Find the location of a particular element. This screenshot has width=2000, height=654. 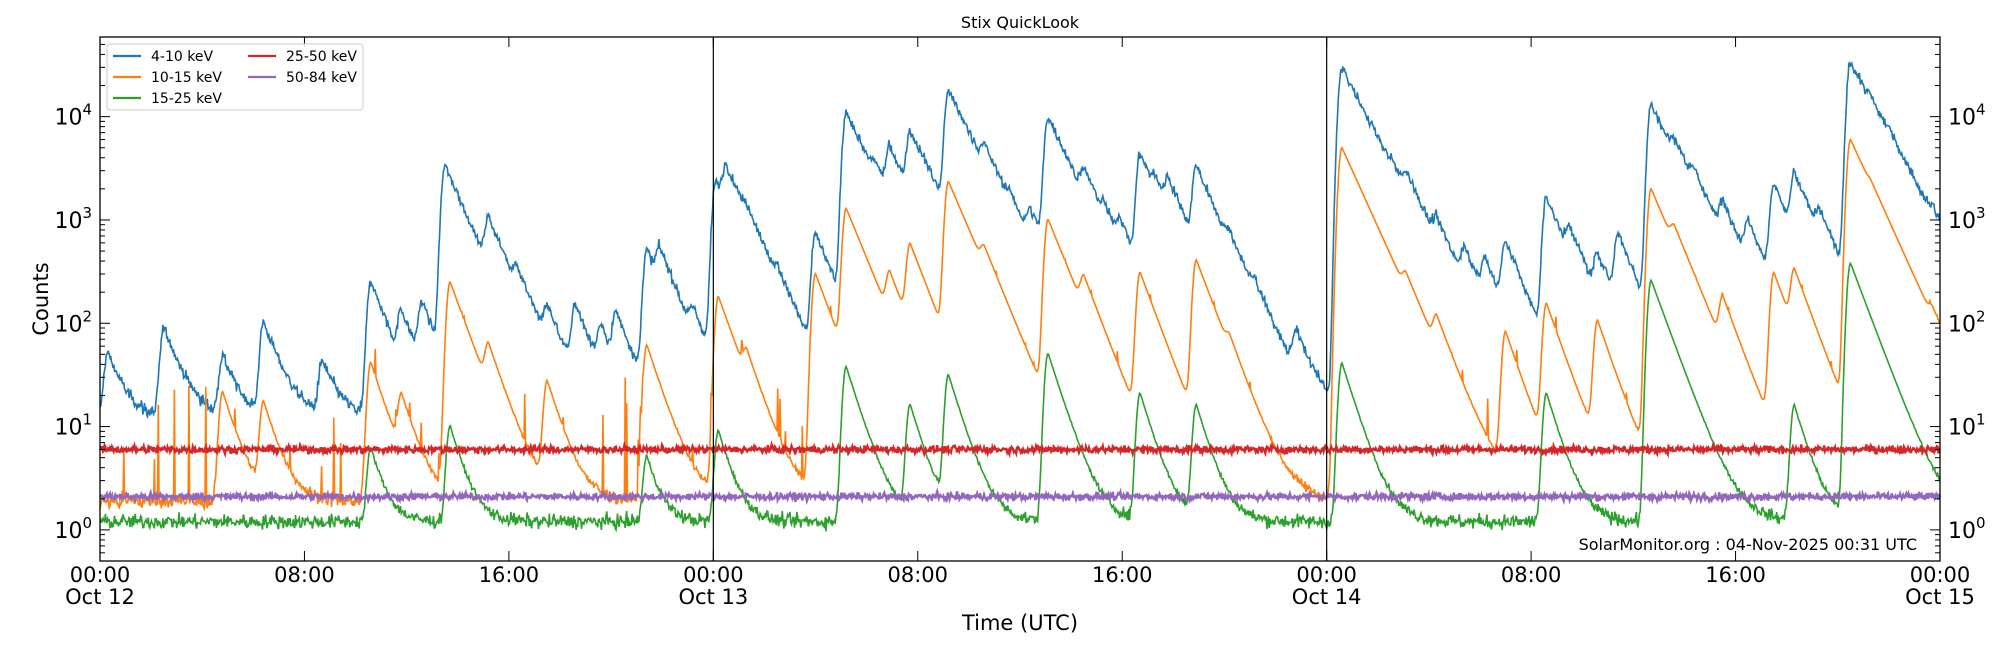

chart-title: Stix QuickLook is located at coordinates (1020, 22).